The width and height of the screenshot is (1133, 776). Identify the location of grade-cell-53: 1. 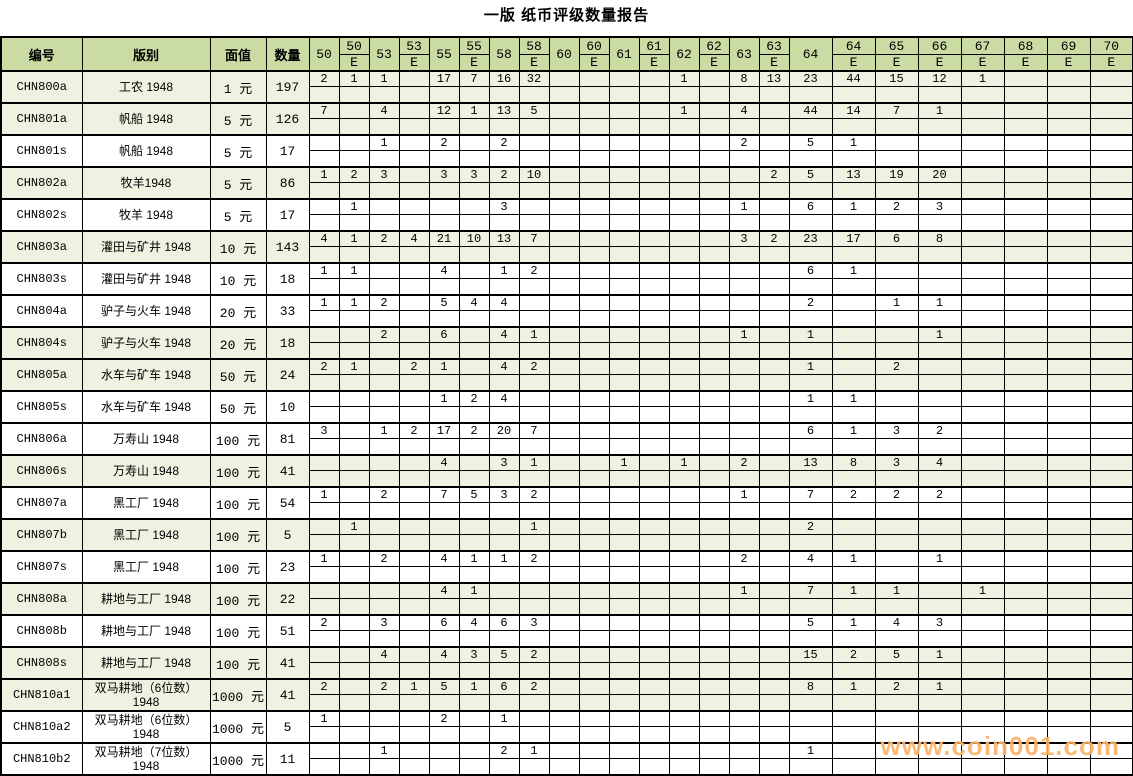
(384, 151).